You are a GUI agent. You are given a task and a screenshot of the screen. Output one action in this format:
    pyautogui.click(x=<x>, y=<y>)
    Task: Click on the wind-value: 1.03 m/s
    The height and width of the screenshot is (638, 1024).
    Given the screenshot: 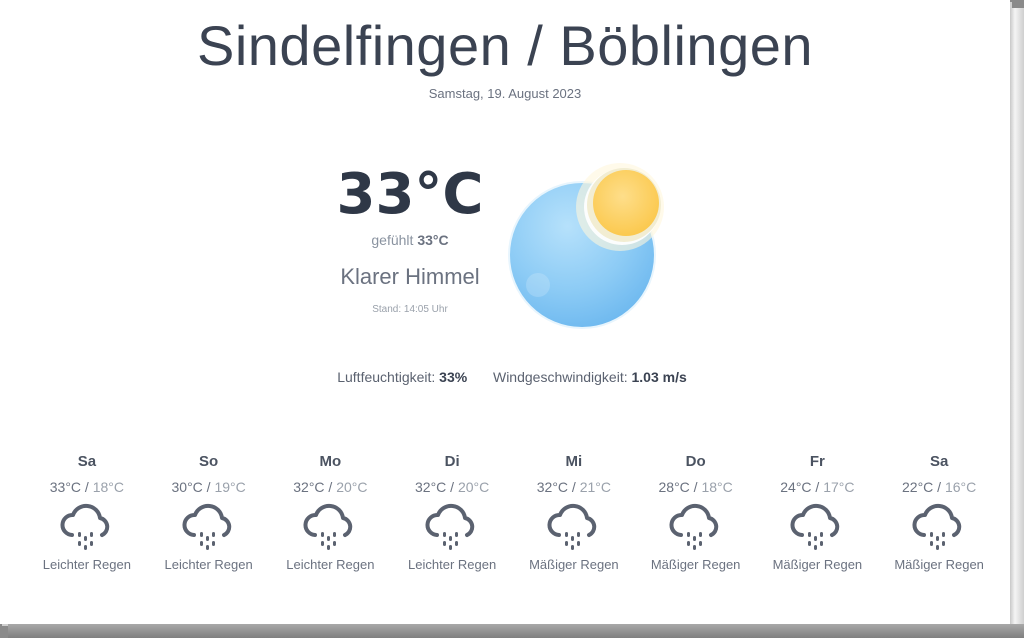 What is the action you would take?
    pyautogui.click(x=659, y=377)
    